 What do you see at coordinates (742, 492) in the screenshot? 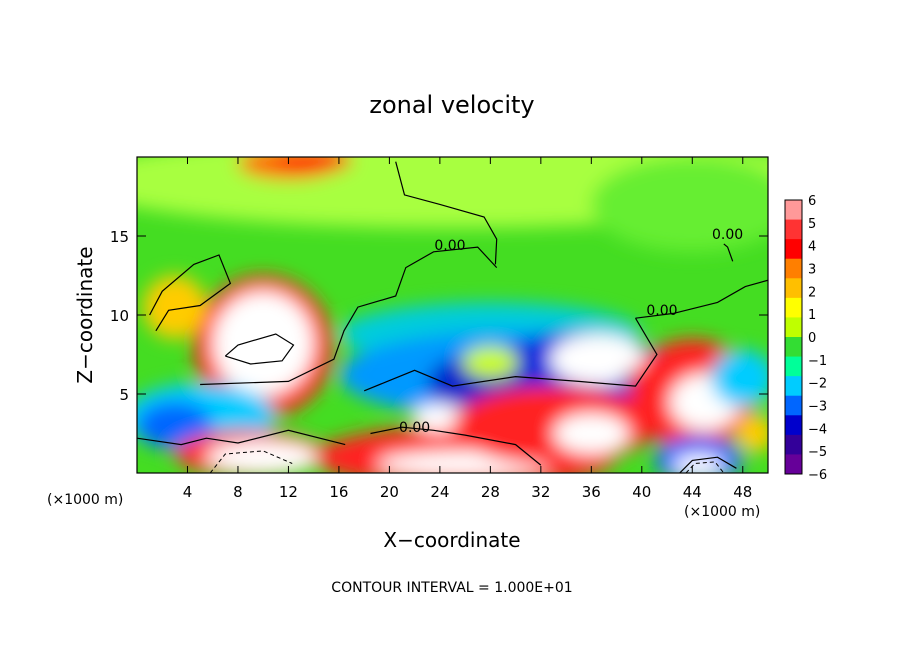
I see `x-tick-label: 48` at bounding box center [742, 492].